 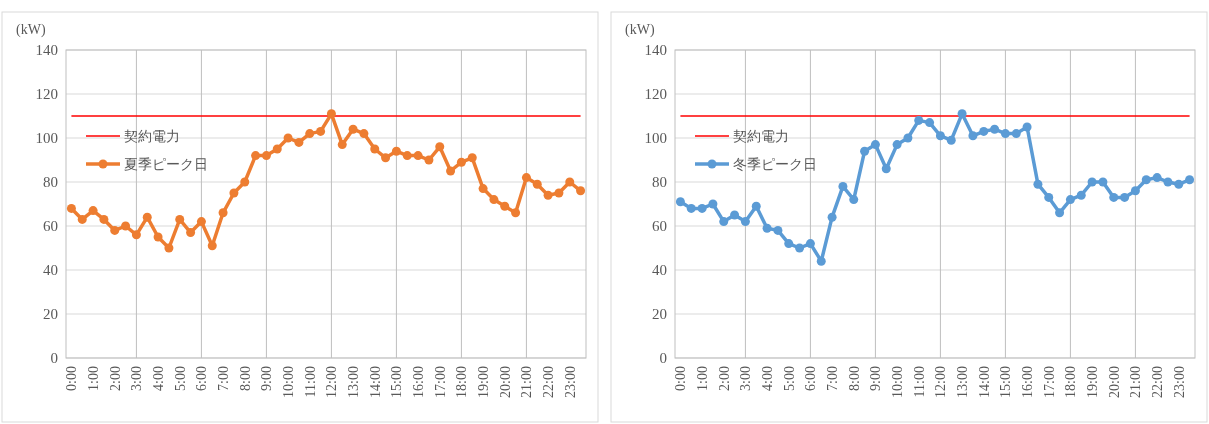 I want to click on x-tick-label: 17:00, so click(x=1049, y=382).